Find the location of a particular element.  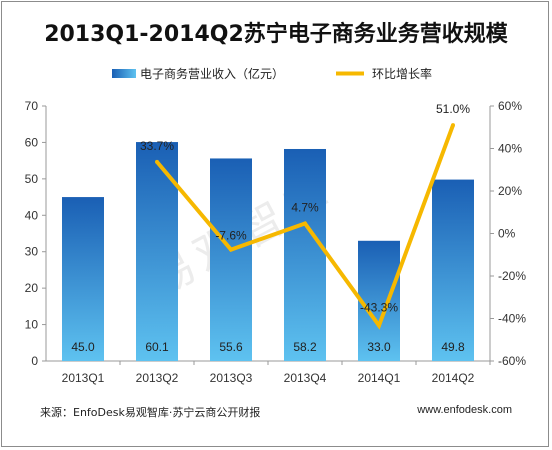

left-tick-label: 70 is located at coordinates (32, 106).